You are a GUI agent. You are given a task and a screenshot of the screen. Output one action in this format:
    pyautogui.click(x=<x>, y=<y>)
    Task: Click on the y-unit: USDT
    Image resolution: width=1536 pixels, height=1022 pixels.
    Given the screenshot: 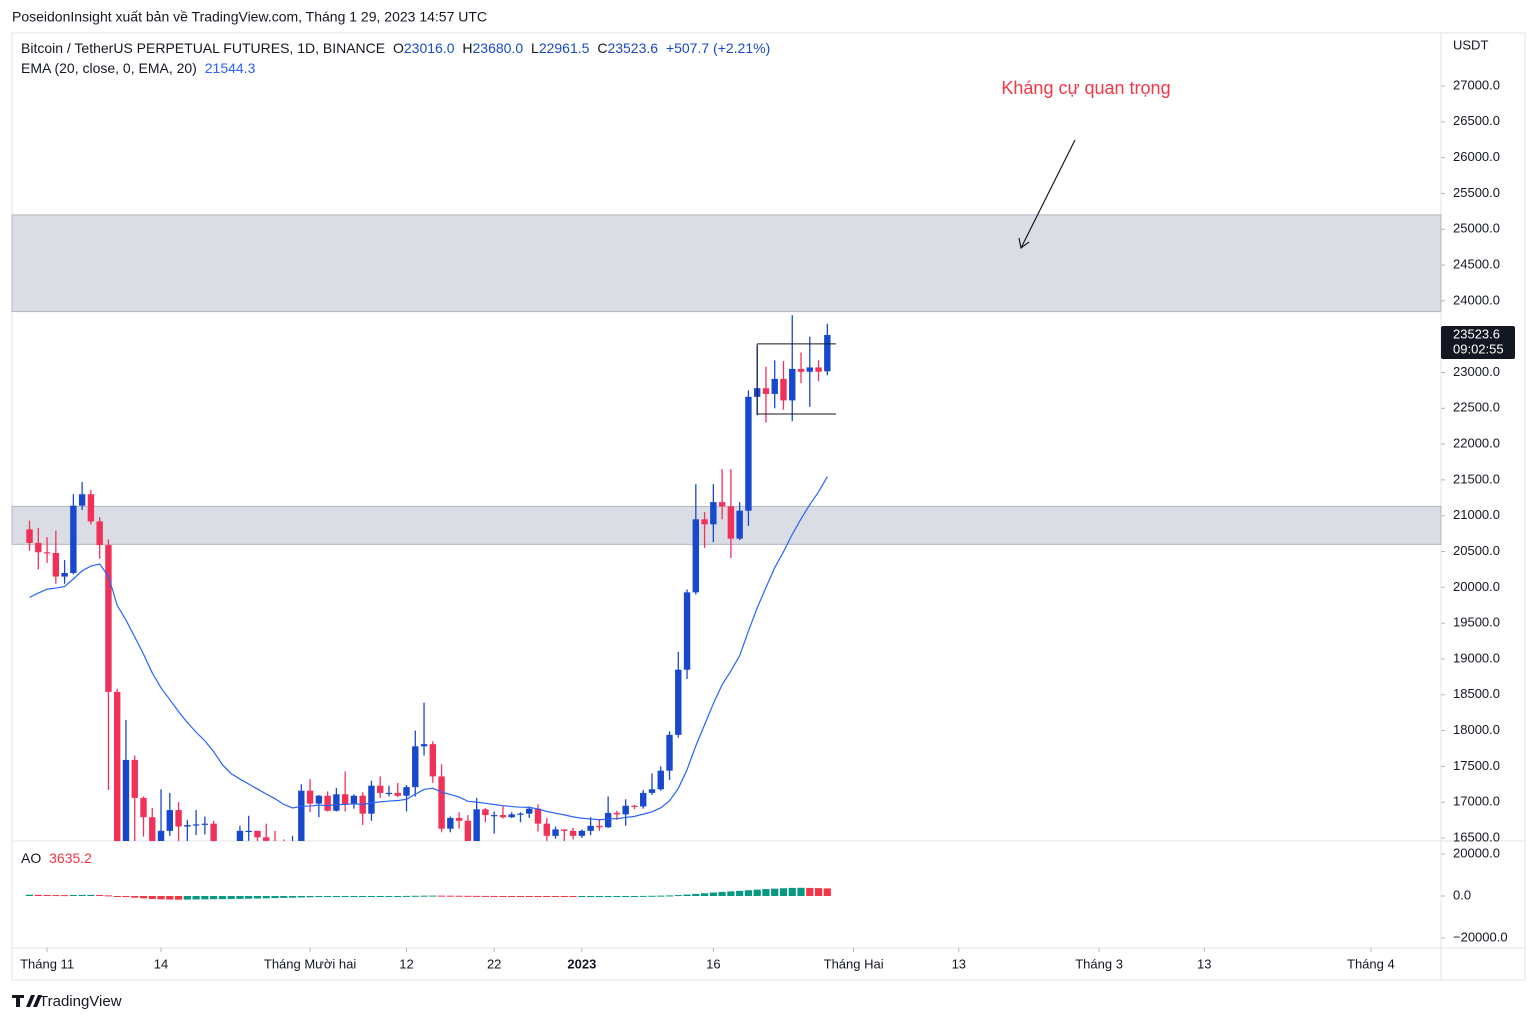 What is the action you would take?
    pyautogui.click(x=1470, y=44)
    